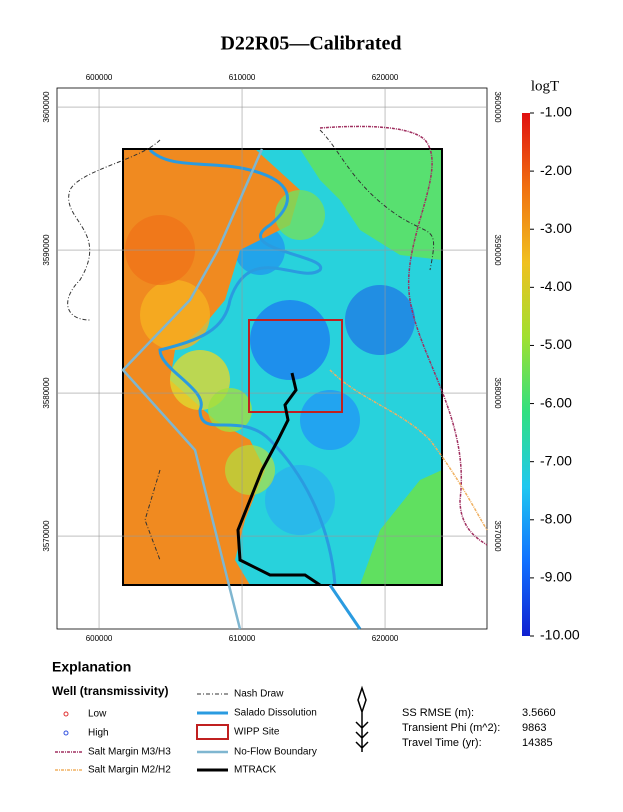 Image resolution: width=623 pixels, height=812 pixels. Describe the element at coordinates (255, 770) in the screenshot. I see `legend-label: MTRACK` at that location.